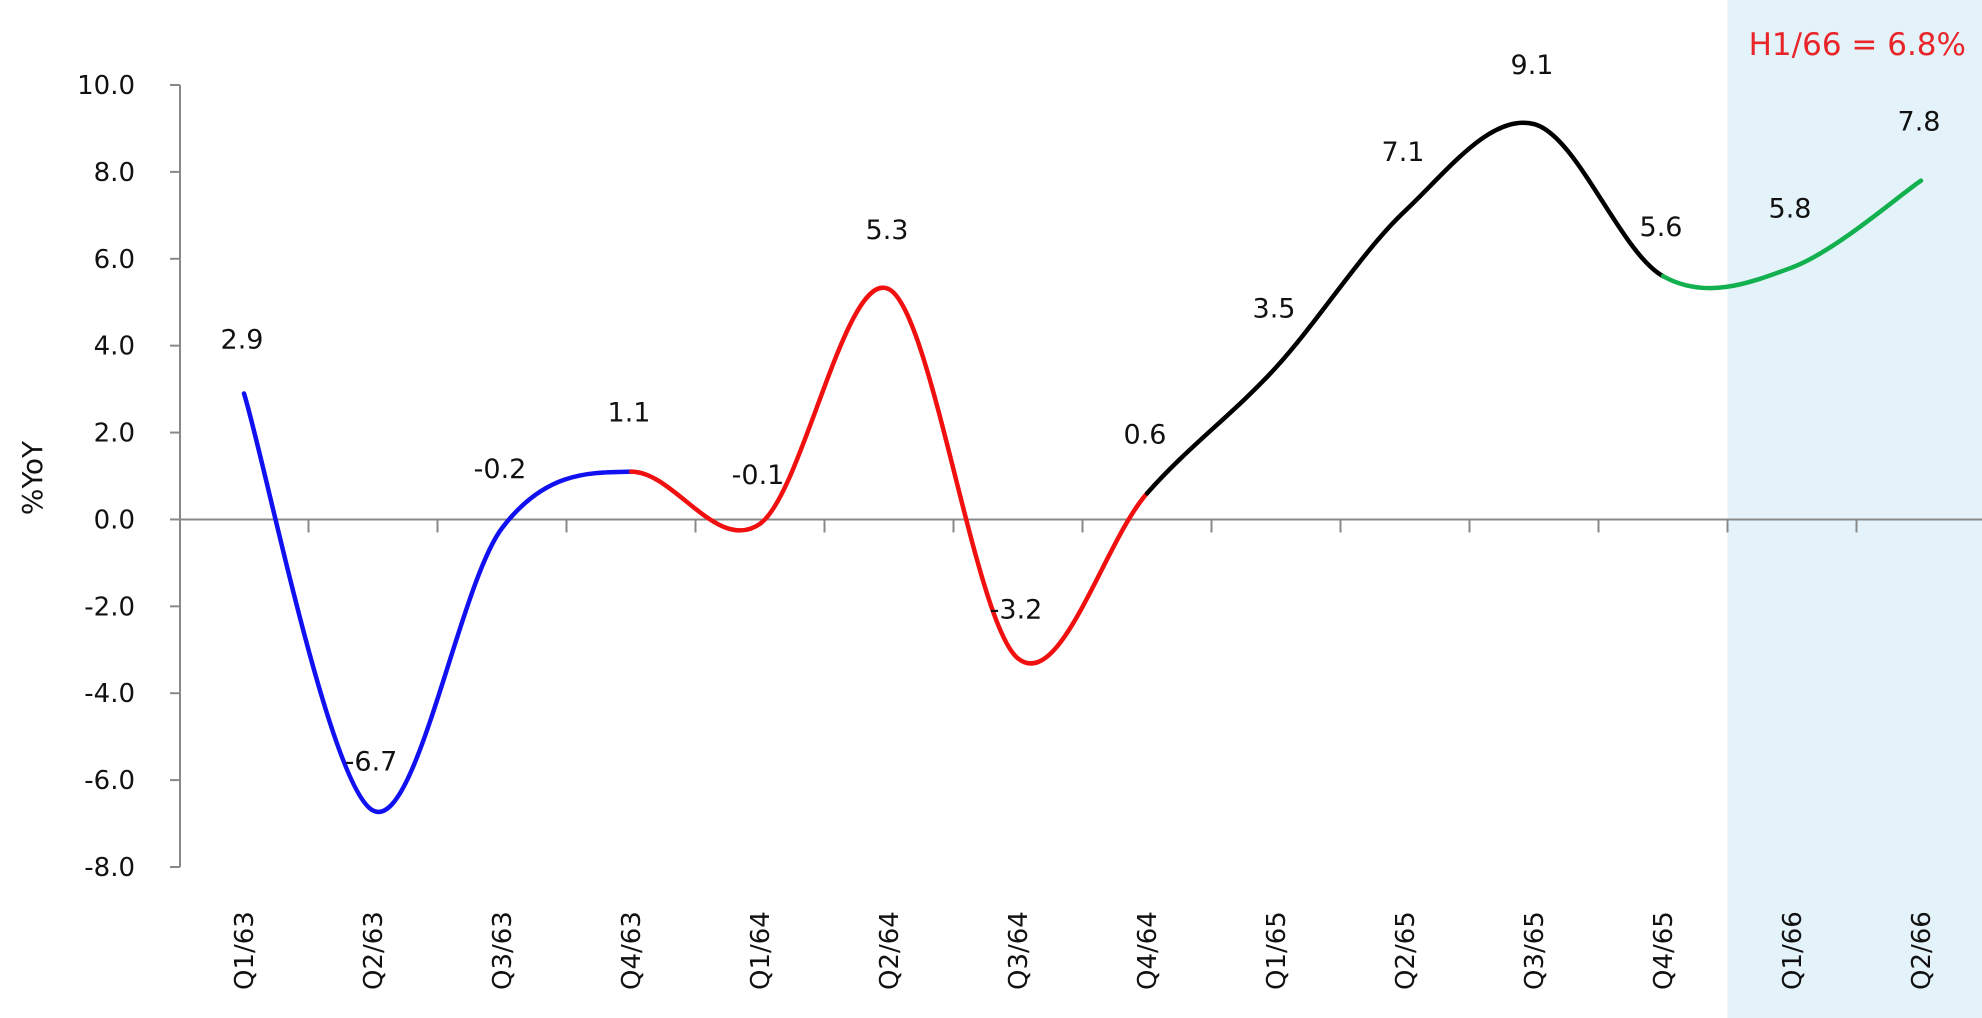 The width and height of the screenshot is (1982, 1018). What do you see at coordinates (1016, 609) in the screenshot?
I see `data-label: -3.2` at bounding box center [1016, 609].